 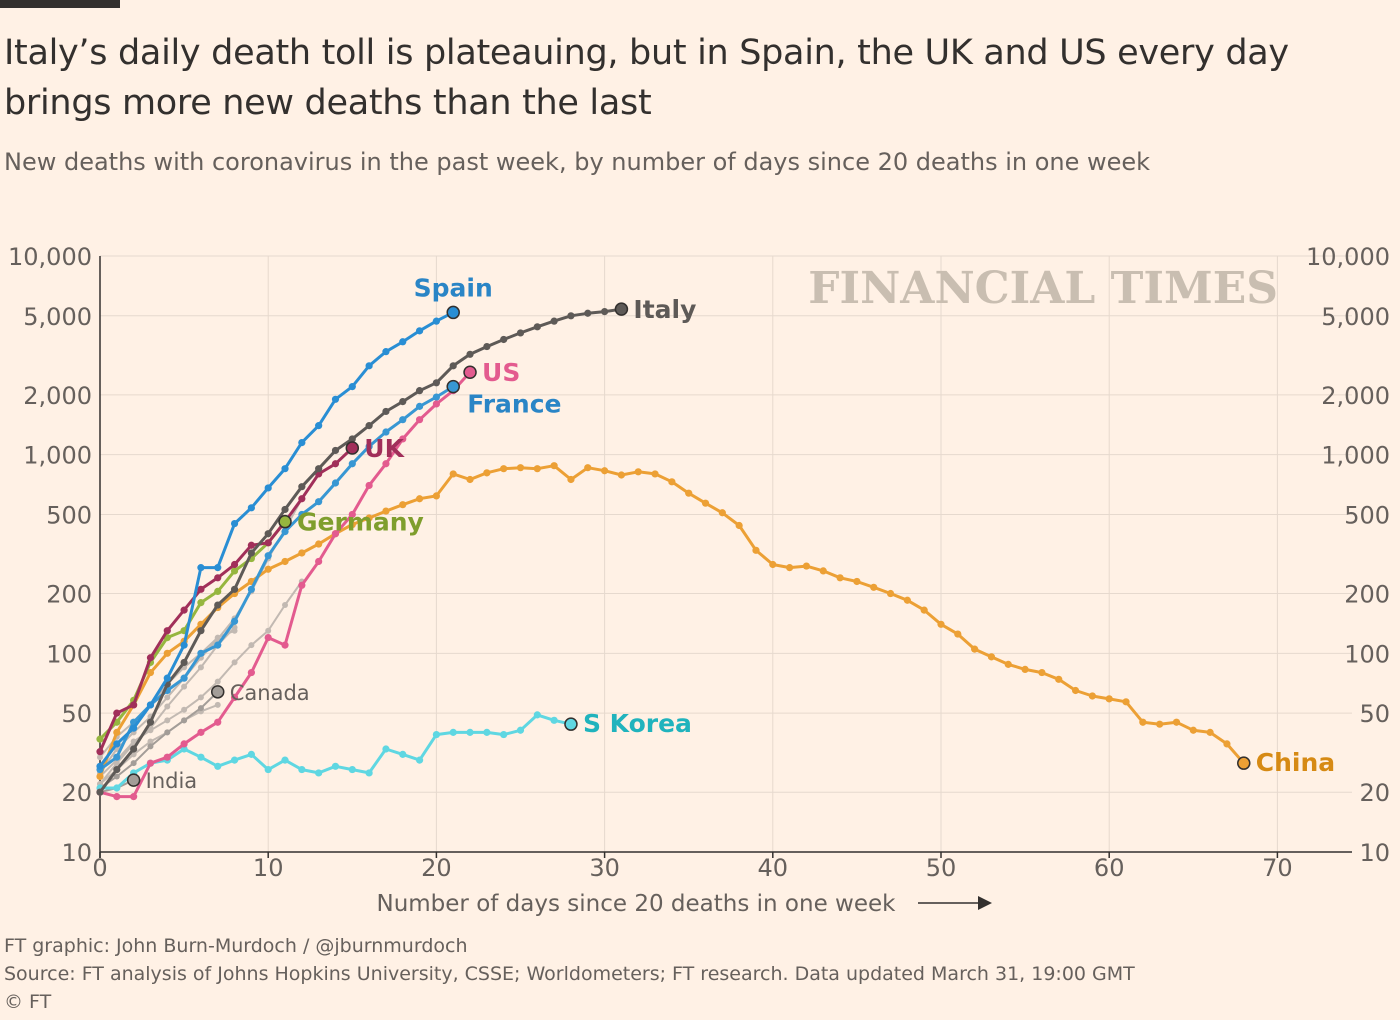 I want to click on x-axis-arrow, so click(x=955, y=903).